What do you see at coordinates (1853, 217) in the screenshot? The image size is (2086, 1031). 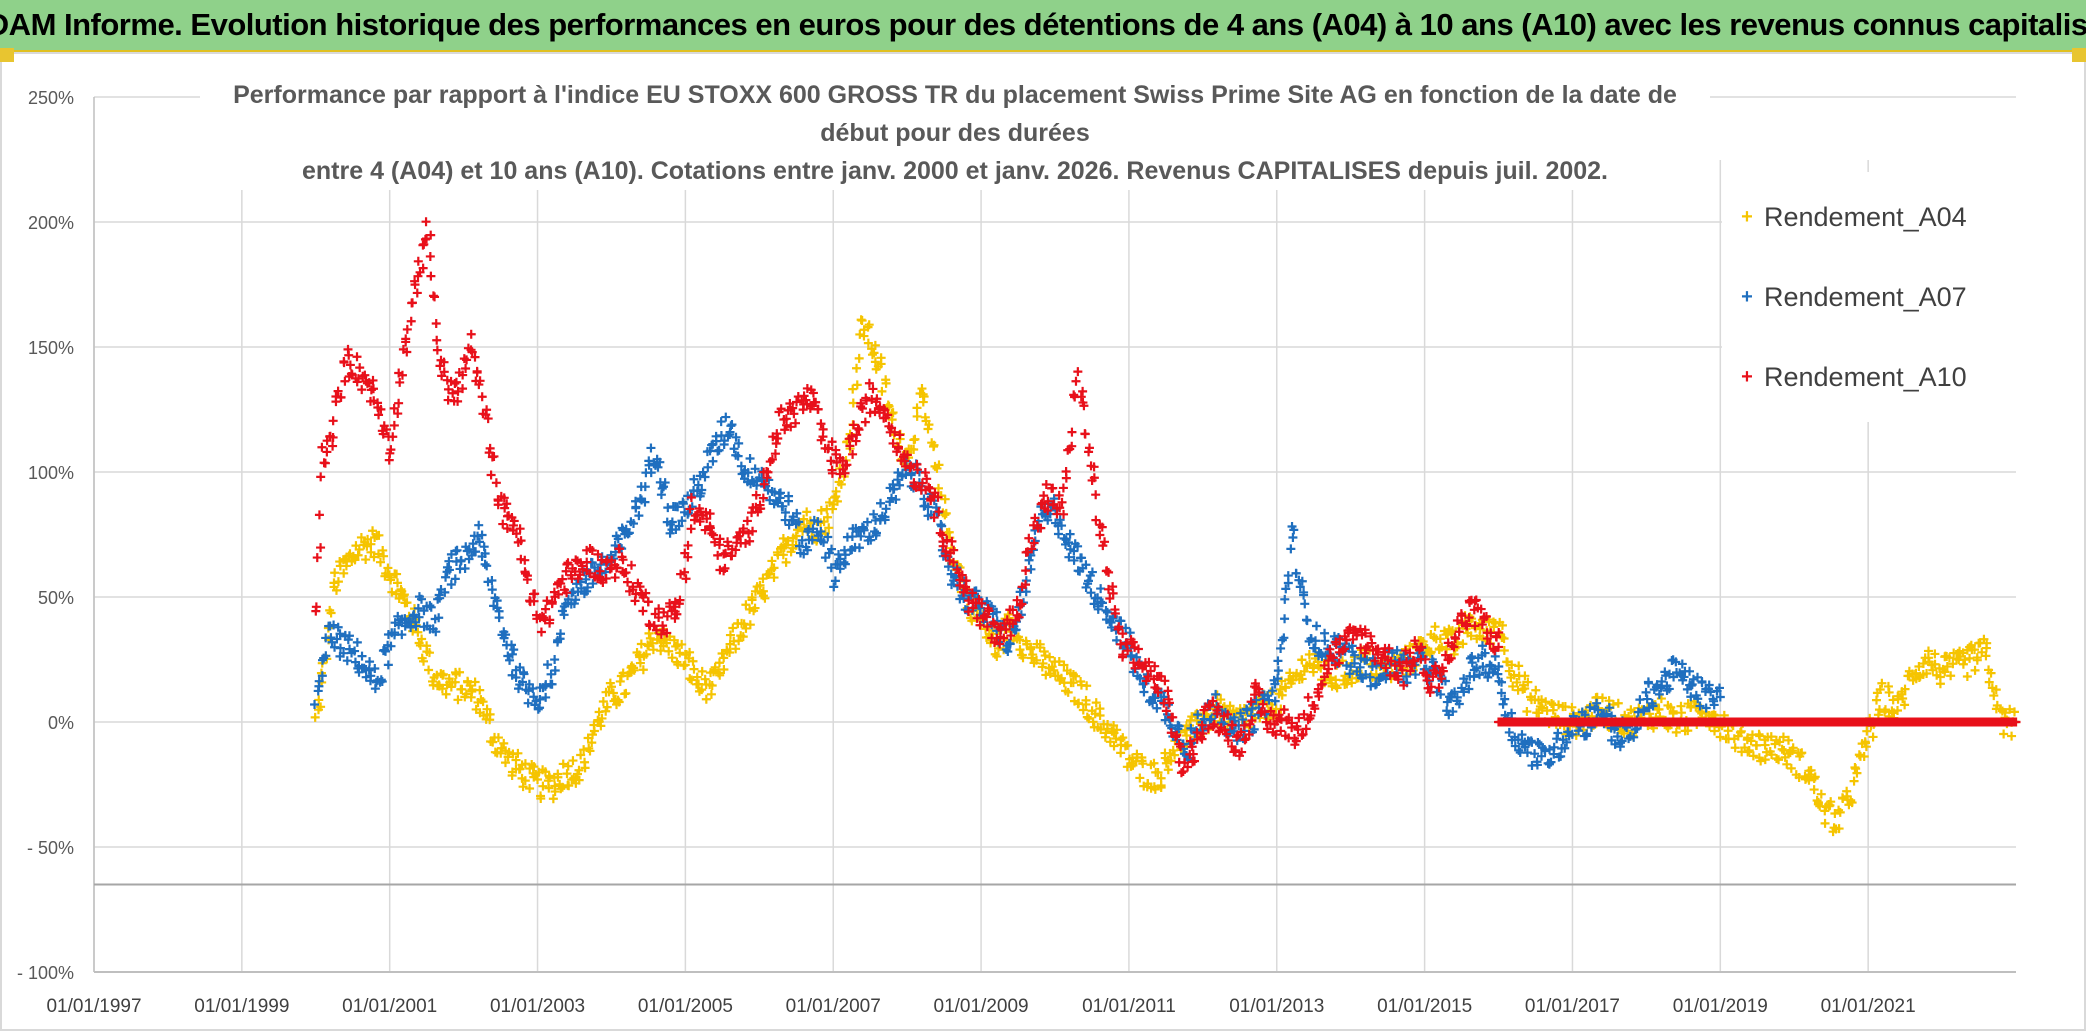 I see `legend-item-a04: + Rendement_A04` at bounding box center [1853, 217].